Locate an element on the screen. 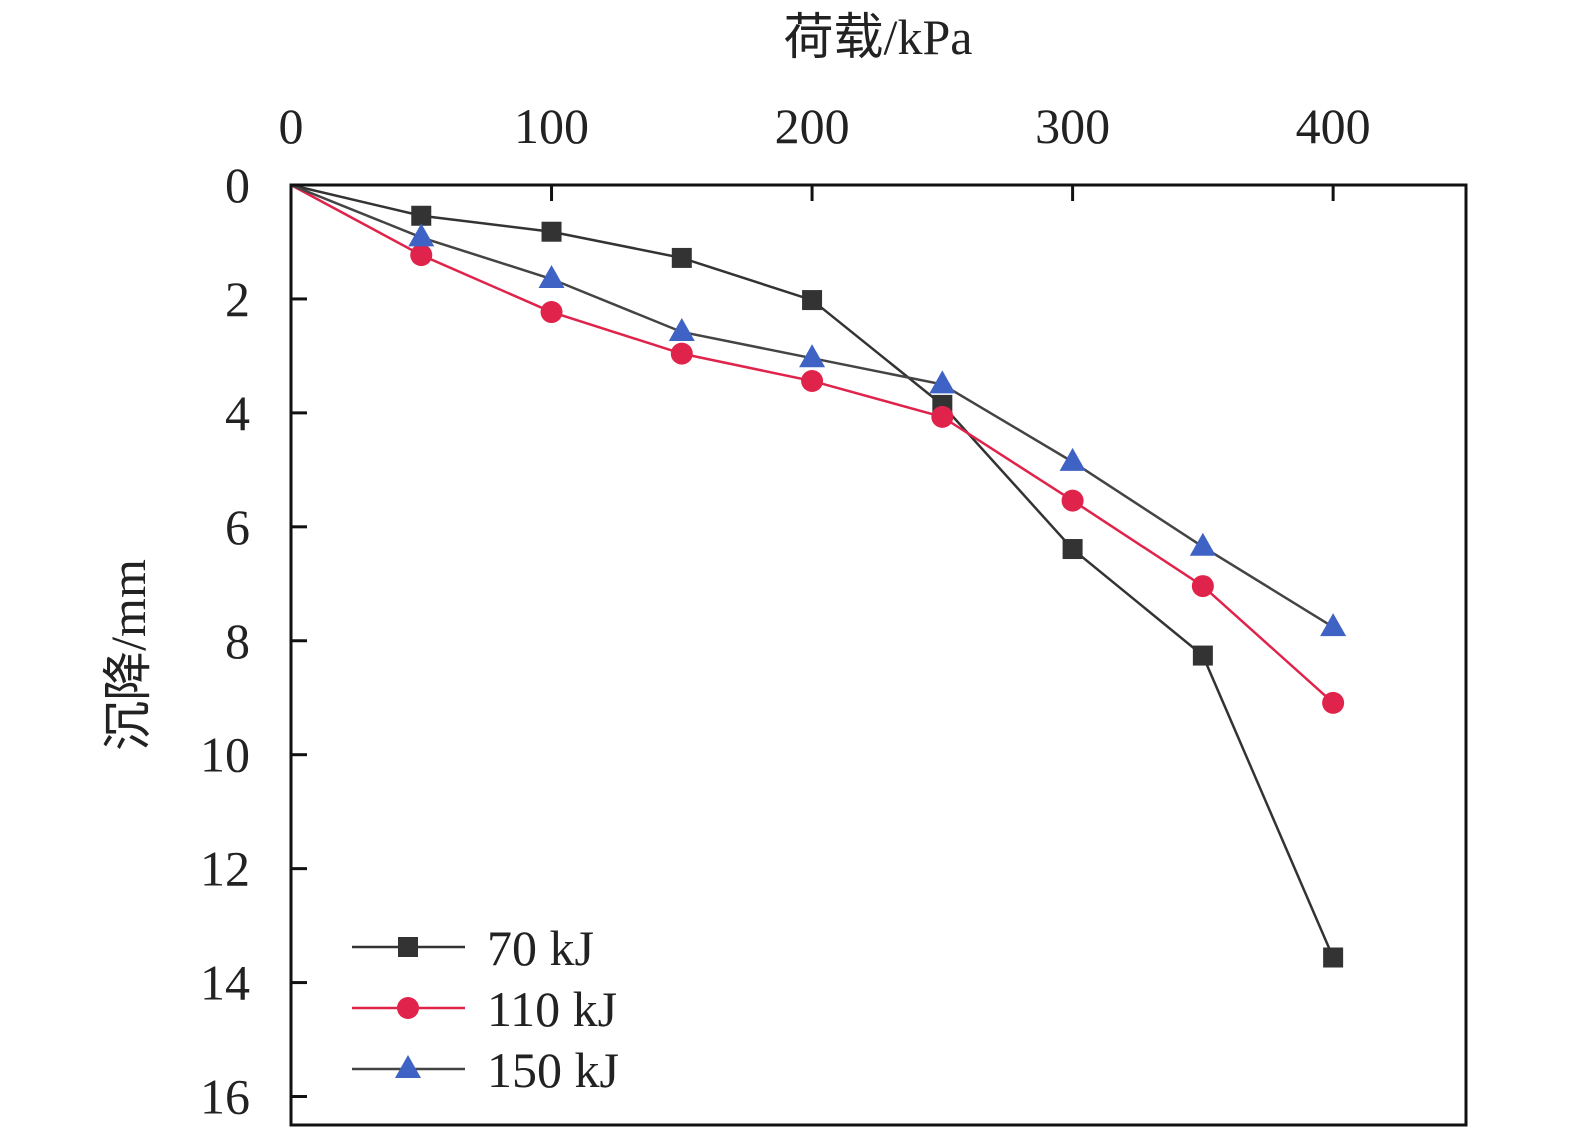 This screenshot has height=1142, width=1575. y-tick-label: 14 is located at coordinates (225, 983).